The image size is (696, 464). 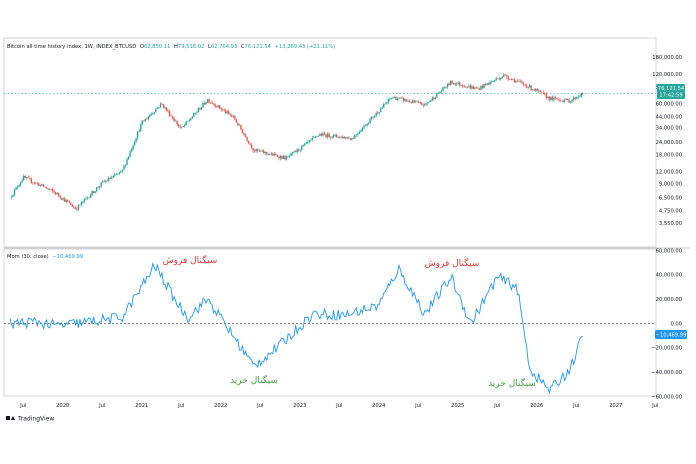 I want to click on buy-signal-label-2: سیگنال خرید, so click(x=512, y=383).